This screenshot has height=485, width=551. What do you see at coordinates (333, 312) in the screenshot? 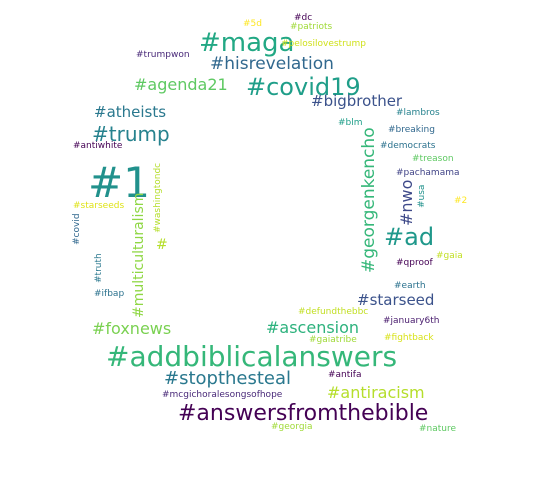
I see `word-defundthebbc: #defundthebbc` at bounding box center [333, 312].